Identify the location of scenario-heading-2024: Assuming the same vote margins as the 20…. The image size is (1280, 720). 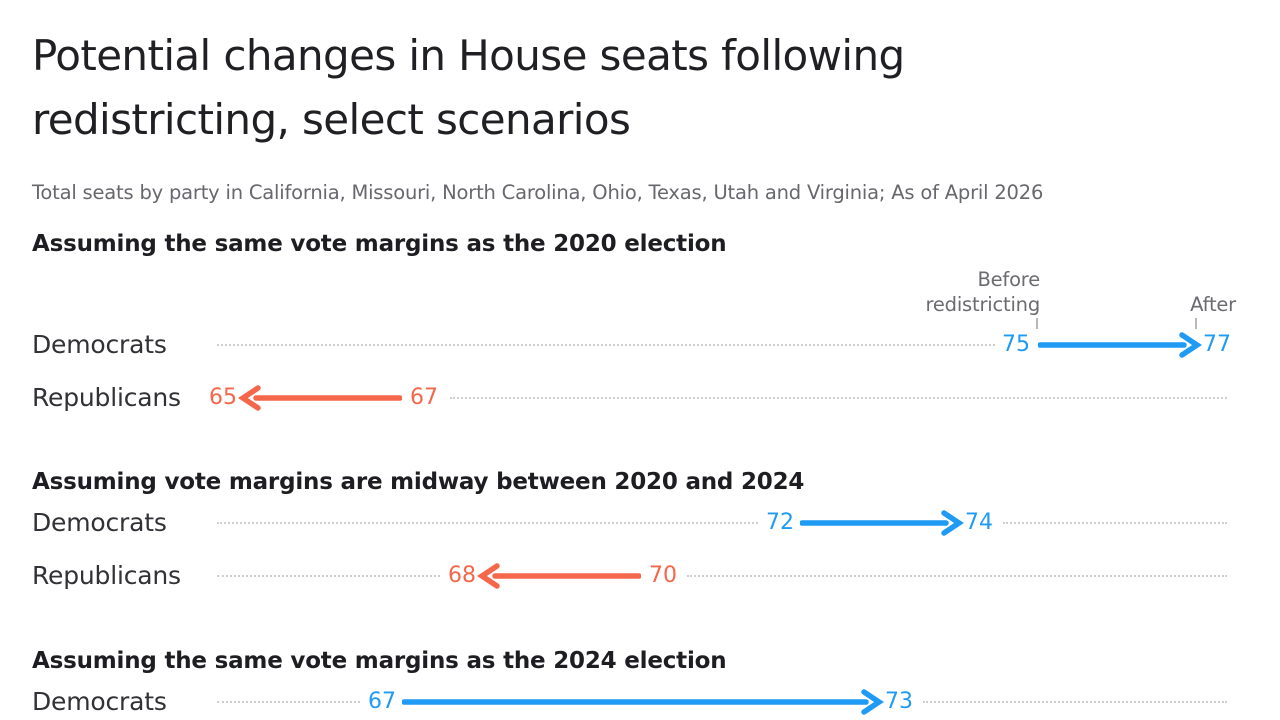
(379, 661).